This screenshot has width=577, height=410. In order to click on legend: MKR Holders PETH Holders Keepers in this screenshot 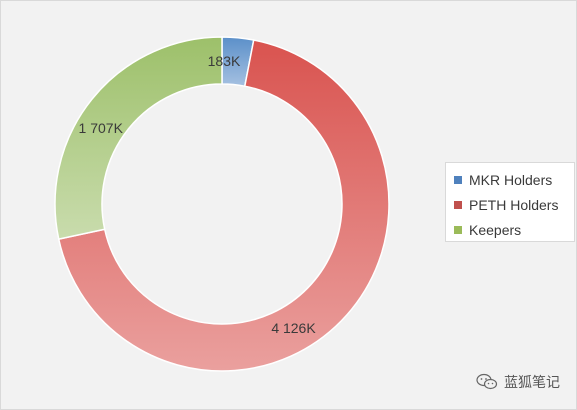, I will do `click(510, 202)`.